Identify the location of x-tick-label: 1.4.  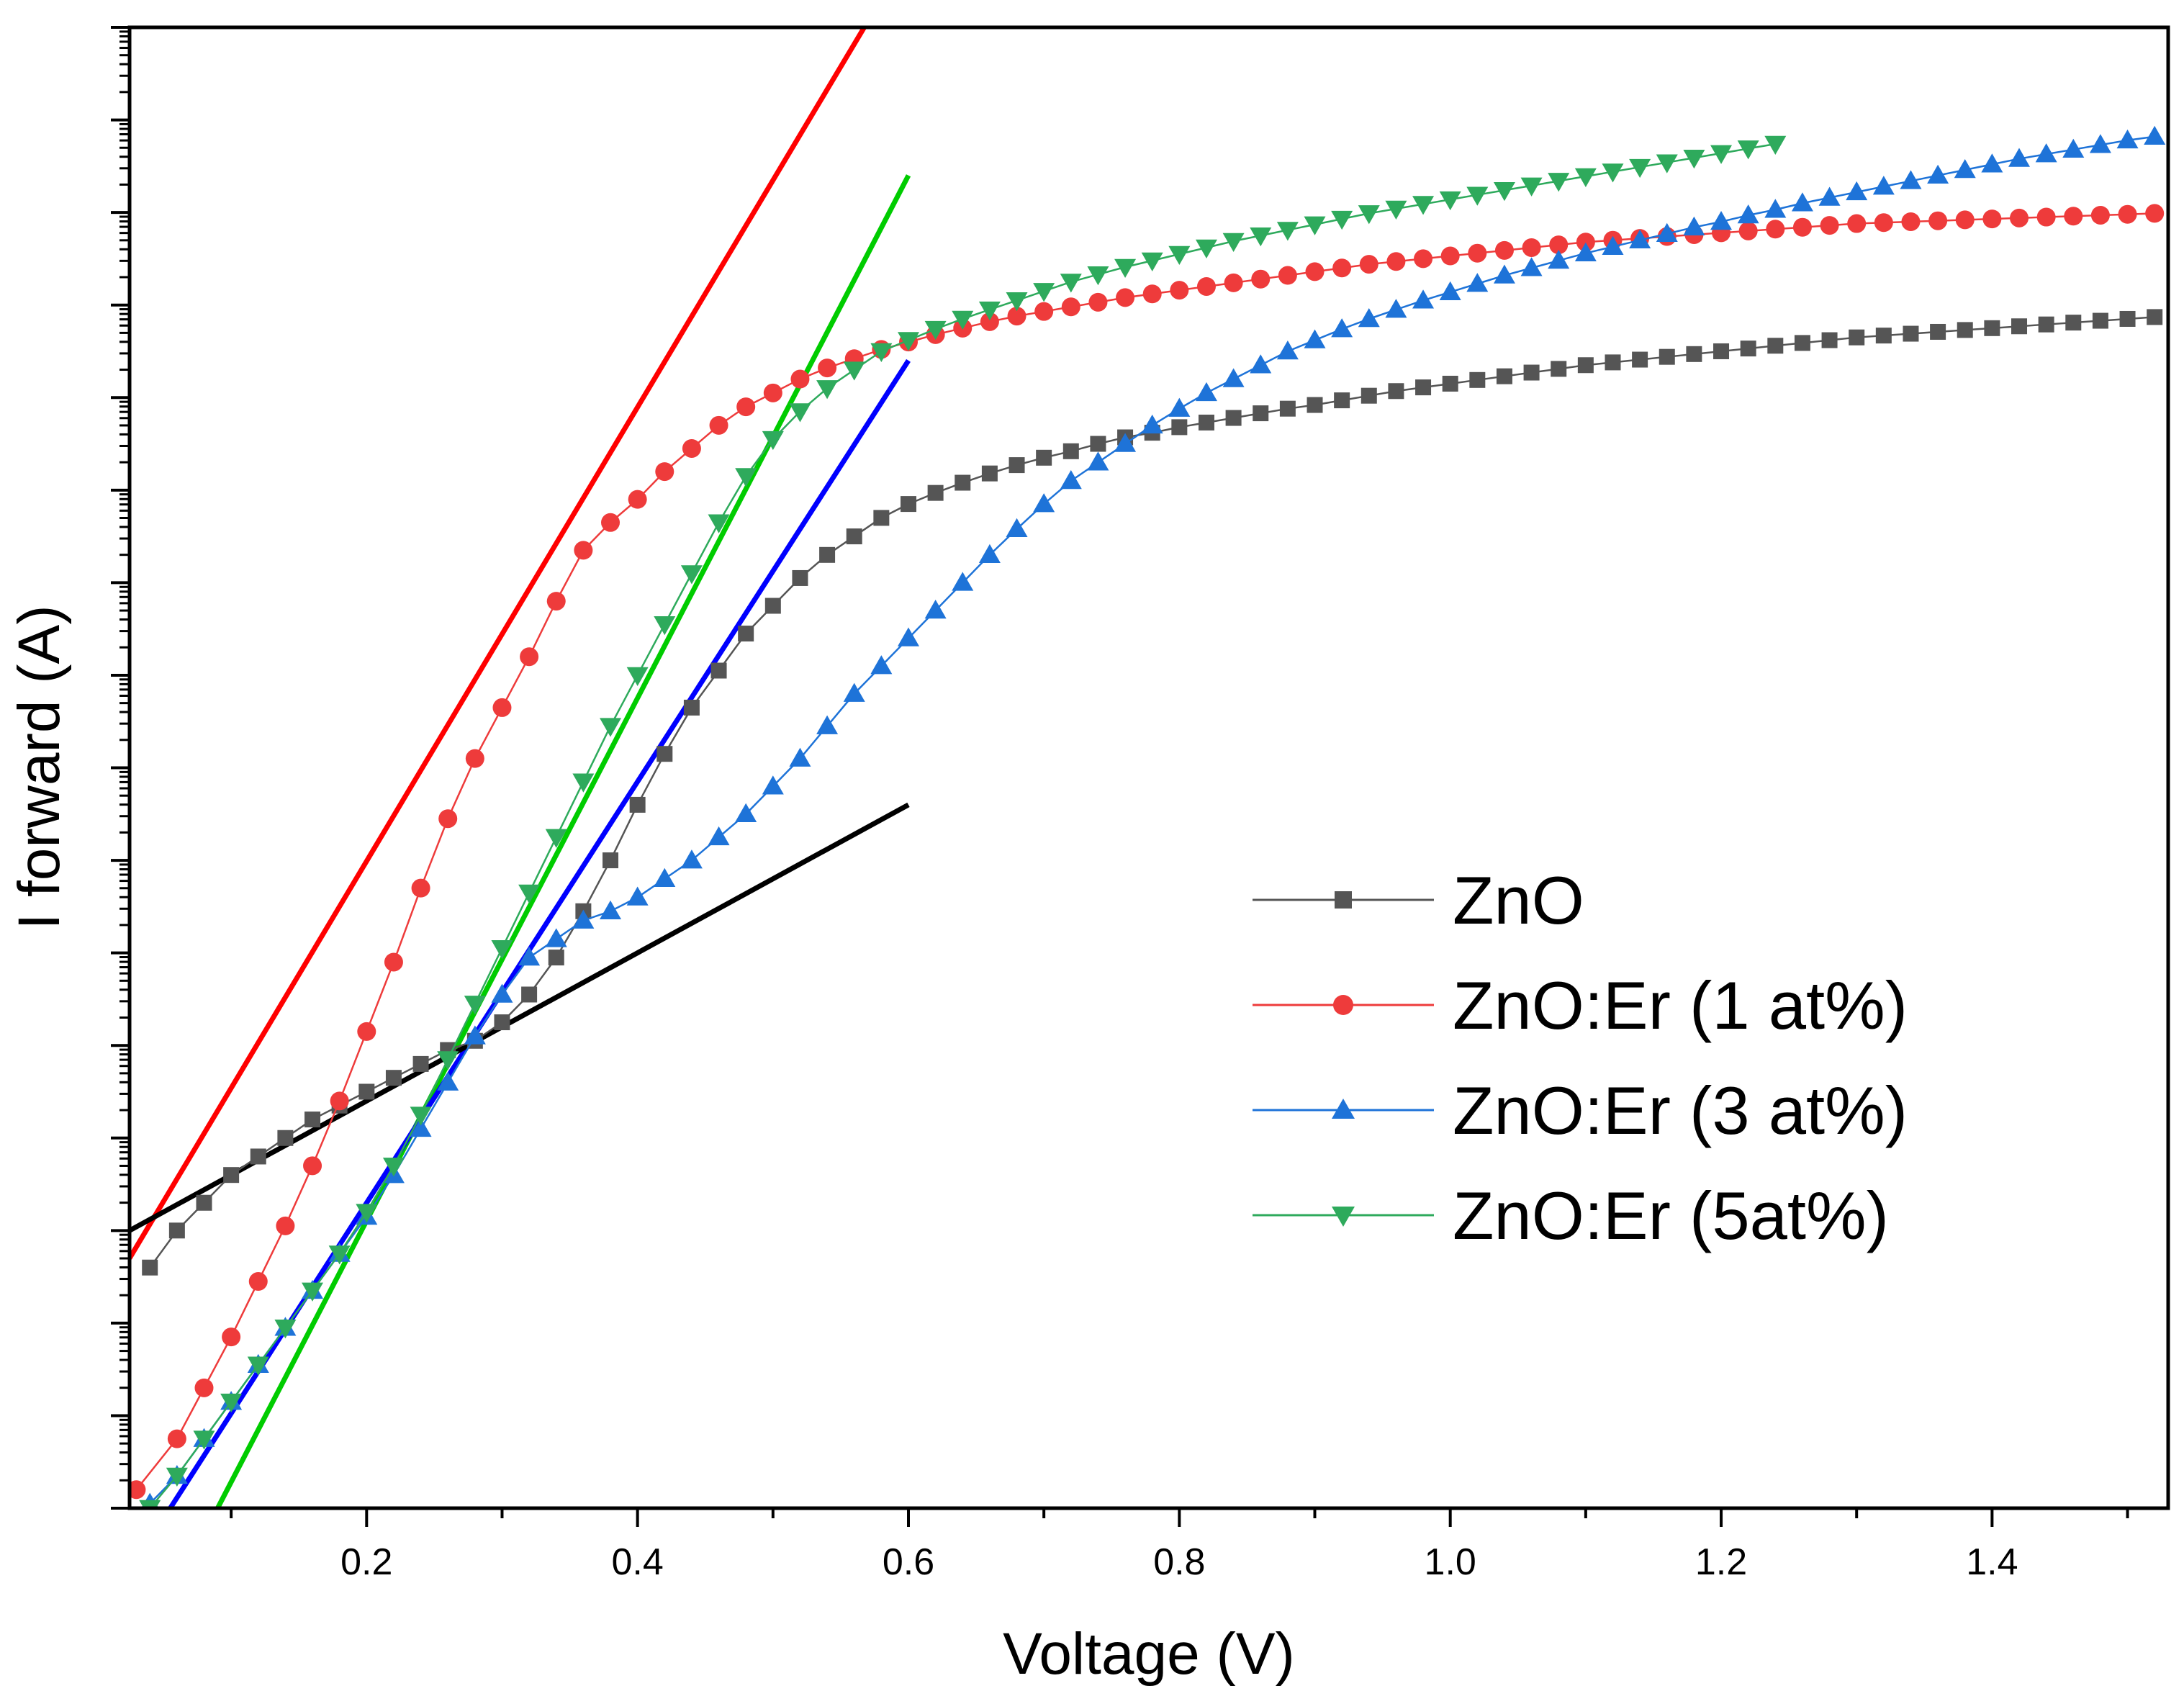
(1992, 1562).